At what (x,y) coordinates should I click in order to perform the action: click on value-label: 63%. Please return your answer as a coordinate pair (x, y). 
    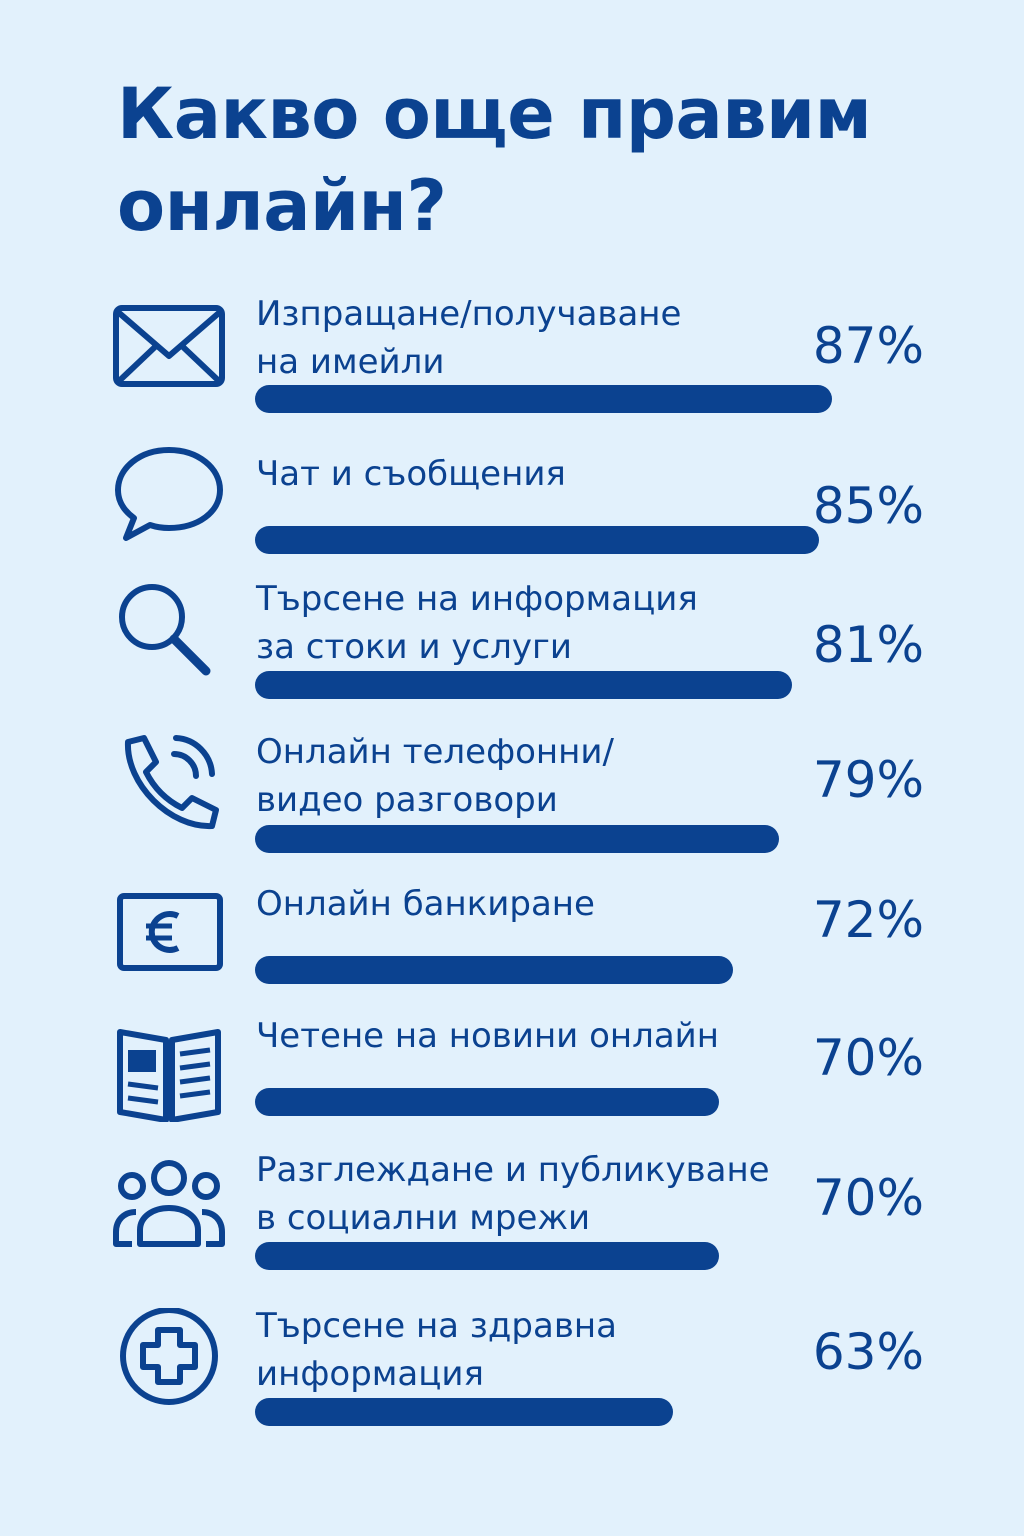
    Looking at the image, I should click on (868, 1352).